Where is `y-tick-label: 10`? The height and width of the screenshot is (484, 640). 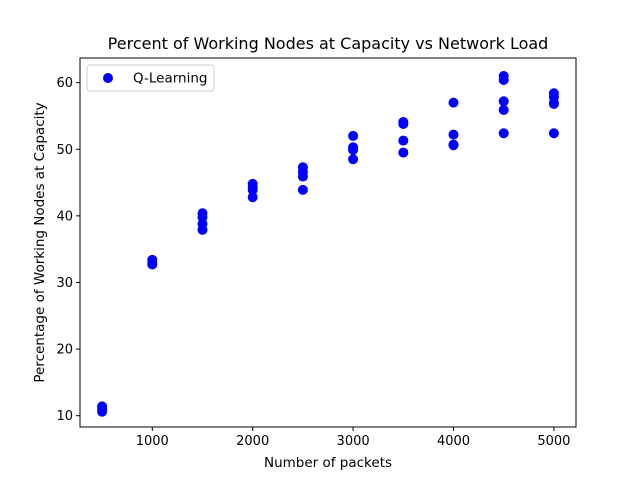 y-tick-label: 10 is located at coordinates (64, 416).